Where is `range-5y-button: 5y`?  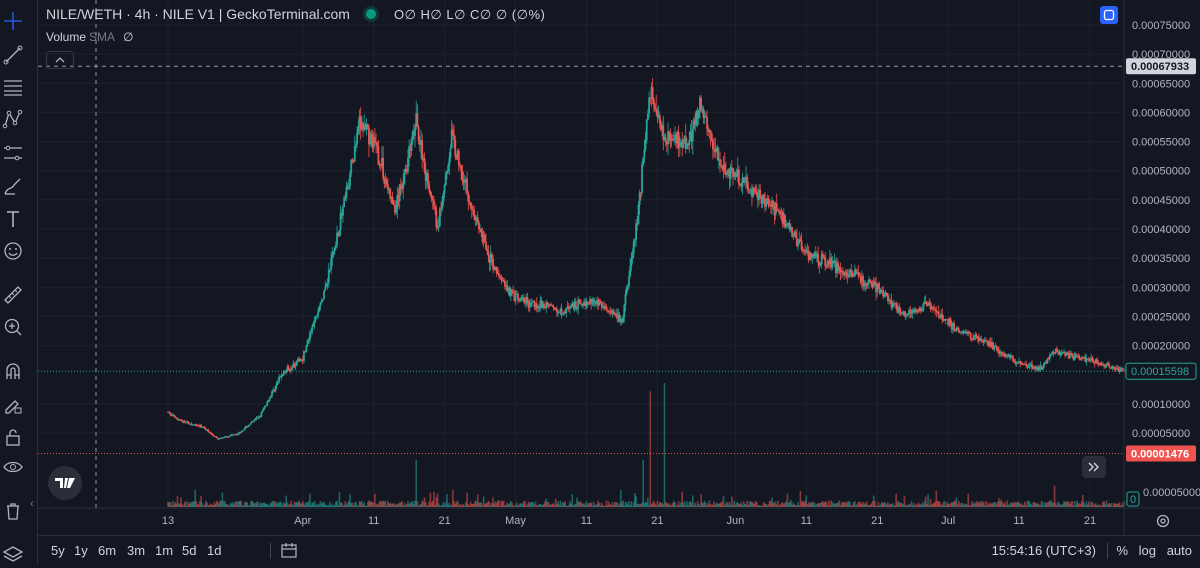
range-5y-button: 5y is located at coordinates (58, 550).